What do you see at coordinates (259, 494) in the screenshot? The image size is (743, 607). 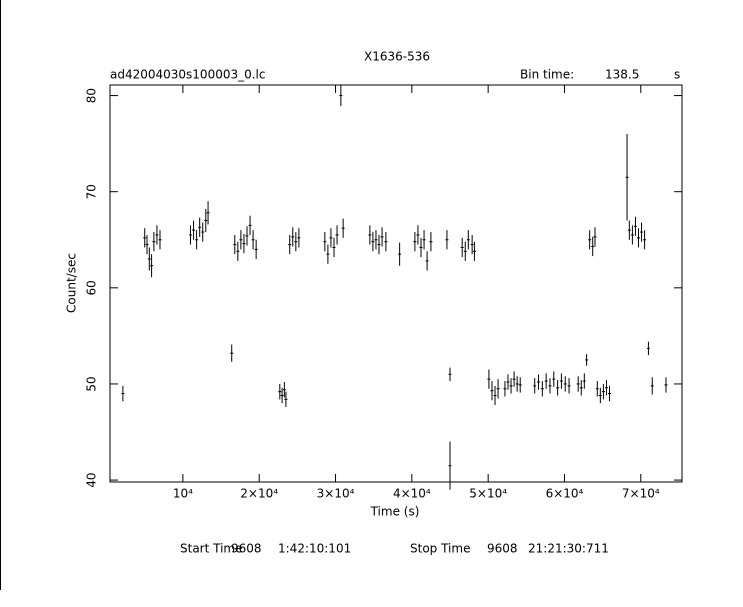 I see `x-tick-label: 2×10⁴` at bounding box center [259, 494].